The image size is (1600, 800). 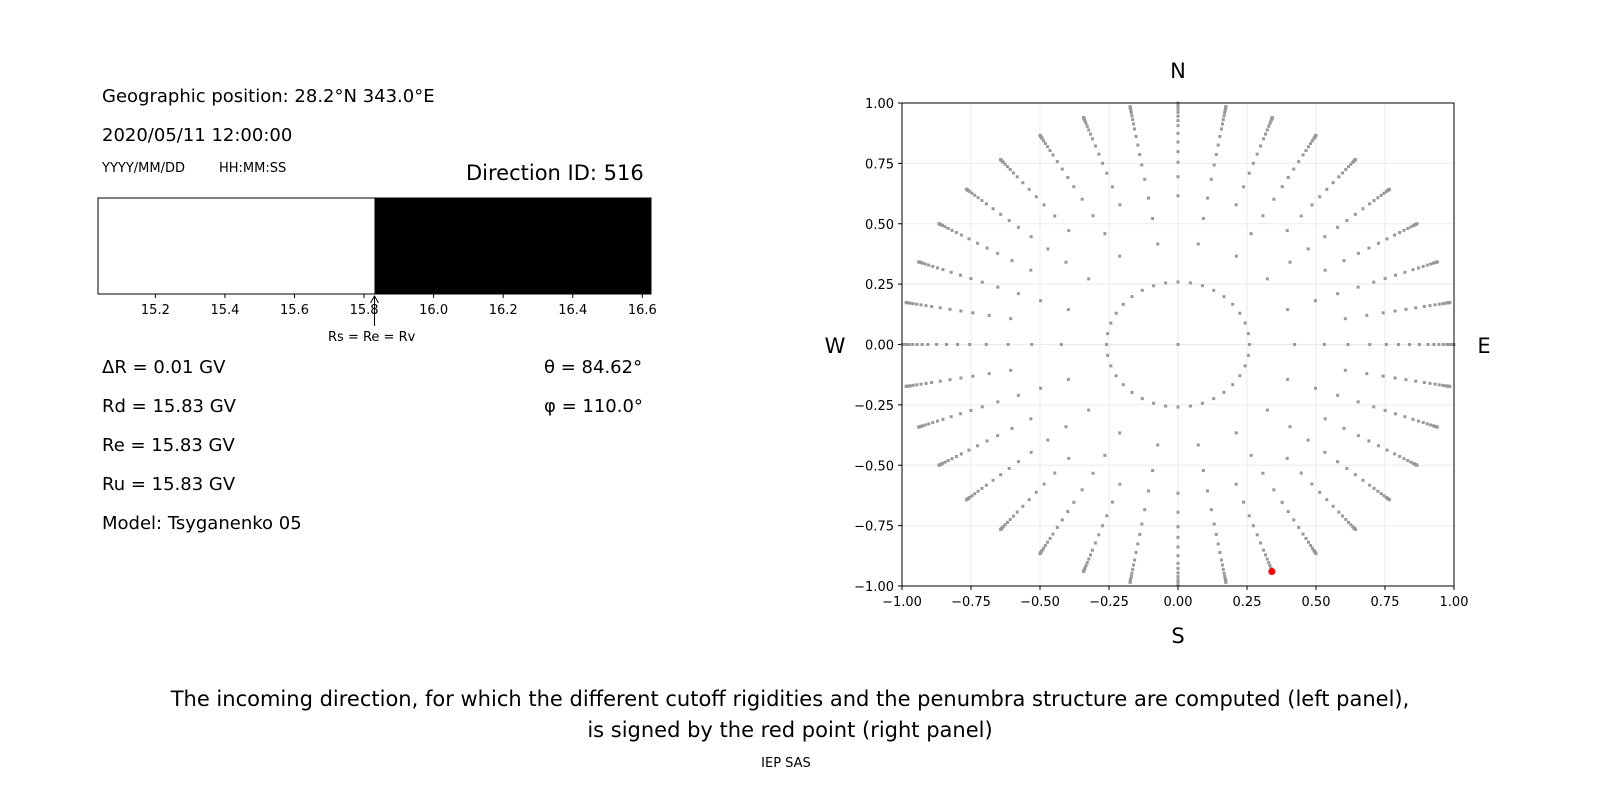 What do you see at coordinates (902, 602) in the screenshot?
I see `x-tick-label: −1.00` at bounding box center [902, 602].